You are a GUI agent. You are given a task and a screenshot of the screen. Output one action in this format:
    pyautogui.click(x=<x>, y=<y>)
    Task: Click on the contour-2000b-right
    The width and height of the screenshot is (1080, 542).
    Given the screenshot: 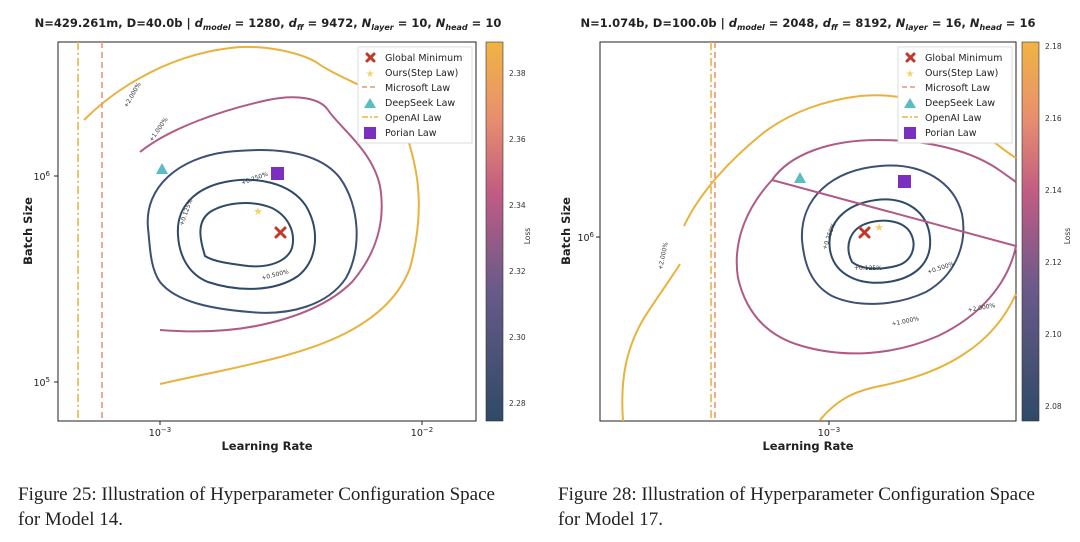 What is the action you would take?
    pyautogui.click(x=651, y=342)
    